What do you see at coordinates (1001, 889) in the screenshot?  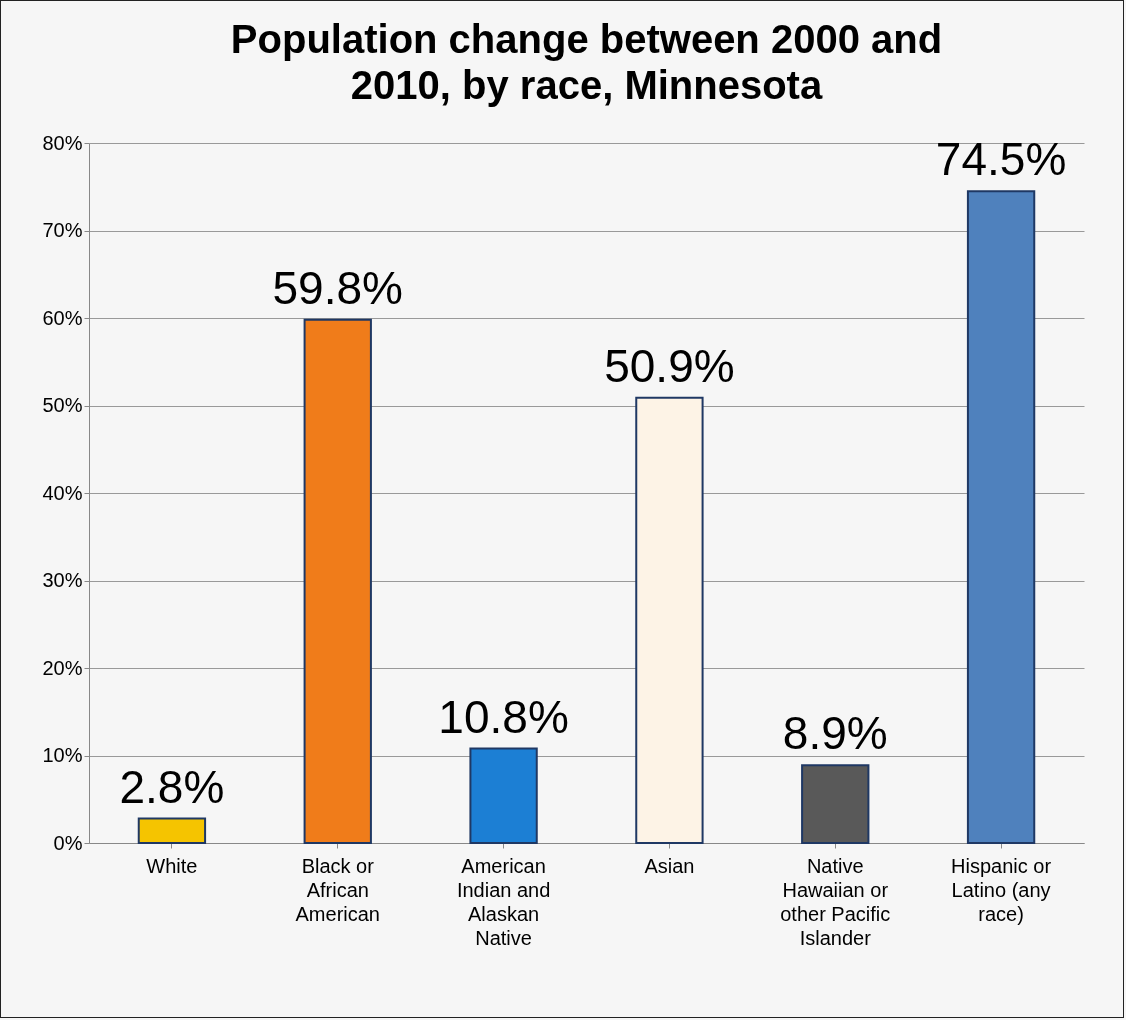 I see `x-tick-label: Hispanic or Latino (any race)` at bounding box center [1001, 889].